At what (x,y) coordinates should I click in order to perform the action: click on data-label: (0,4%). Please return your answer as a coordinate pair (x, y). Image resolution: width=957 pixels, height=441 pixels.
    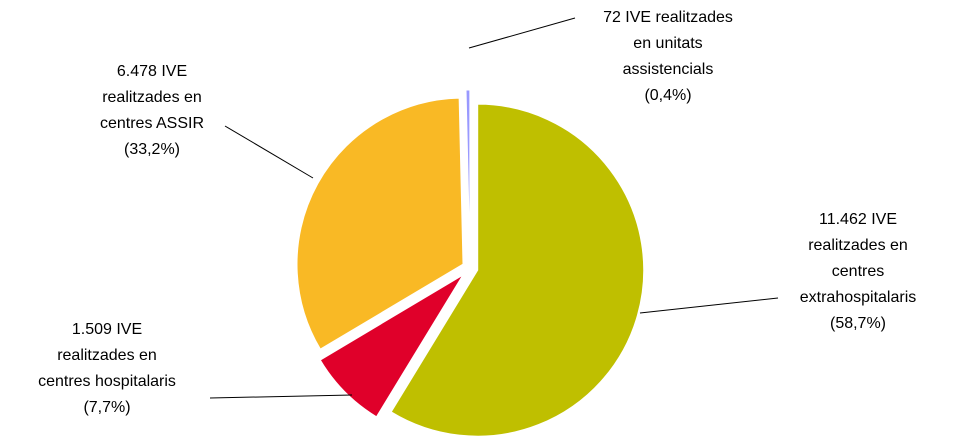
    Looking at the image, I should click on (667, 95).